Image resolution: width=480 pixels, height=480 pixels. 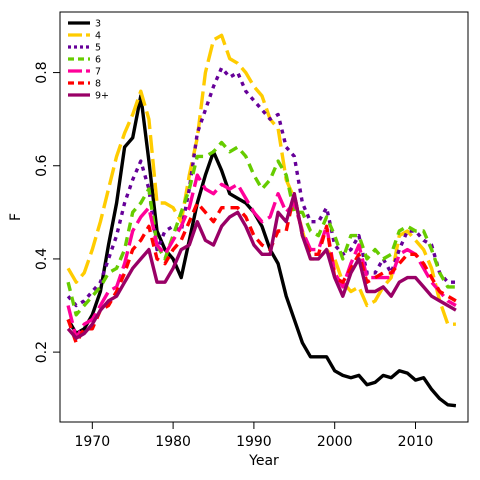 What do you see at coordinates (335, 442) in the screenshot?
I see `x-tick-label: 2000` at bounding box center [335, 442].